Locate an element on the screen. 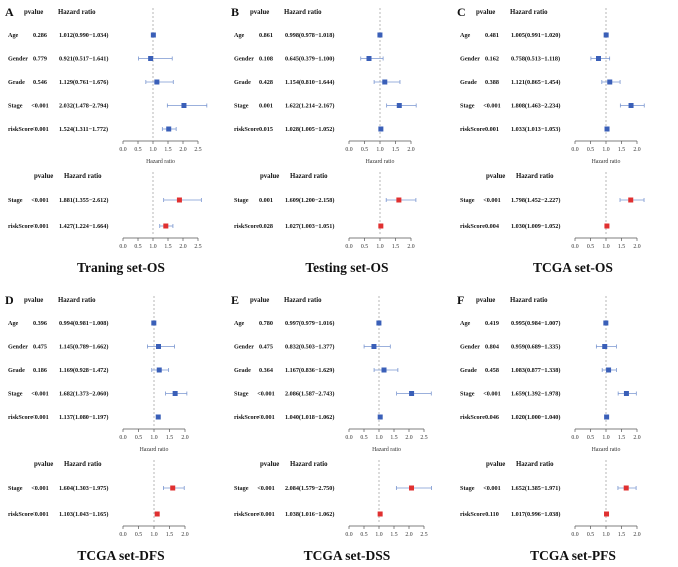 The width and height of the screenshot is (678, 567). hazard-ratio-text: 1.137(1.080−1.197) is located at coordinates (83, 417).